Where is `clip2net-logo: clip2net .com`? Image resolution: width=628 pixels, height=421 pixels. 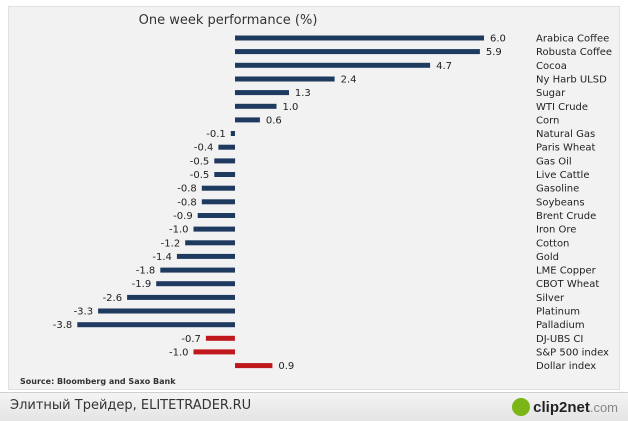
clip2net-logo: clip2net .com is located at coordinates (565, 407).